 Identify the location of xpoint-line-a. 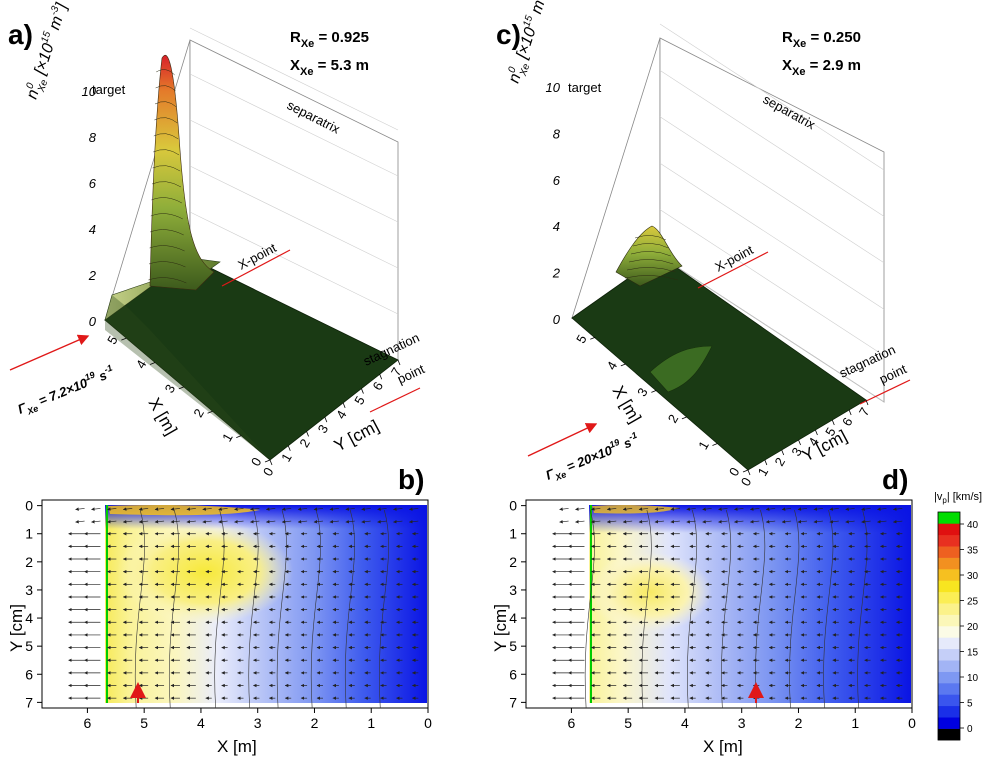
(256, 268).